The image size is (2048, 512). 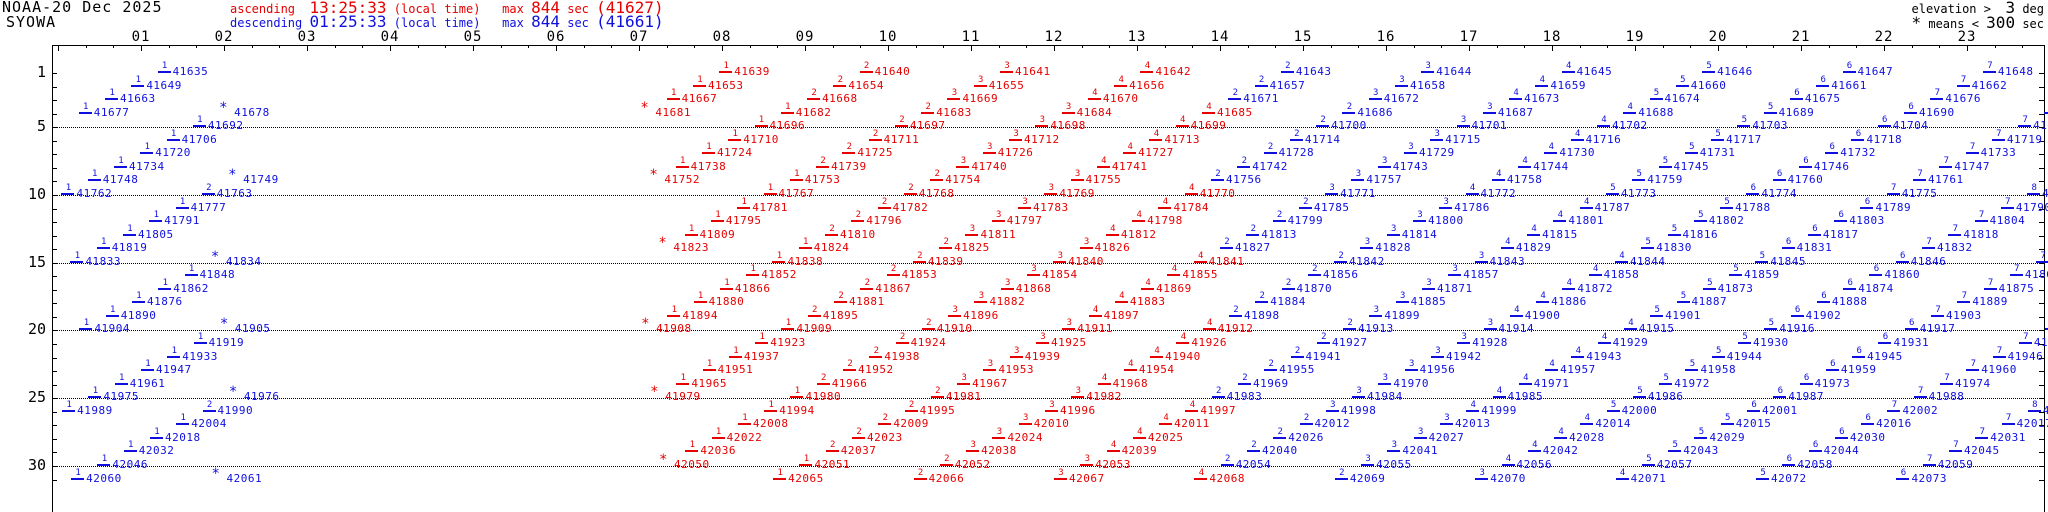 What do you see at coordinates (1542, 315) in the screenshot?
I see `pass-orbit-number: 41900` at bounding box center [1542, 315].